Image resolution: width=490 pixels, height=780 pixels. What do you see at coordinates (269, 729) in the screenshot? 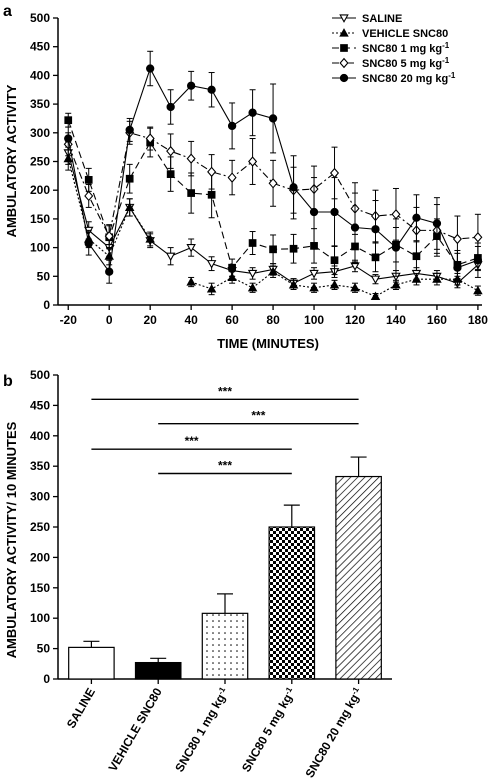
I see `category-label: SNC80 5 mg kg-1` at bounding box center [269, 729].